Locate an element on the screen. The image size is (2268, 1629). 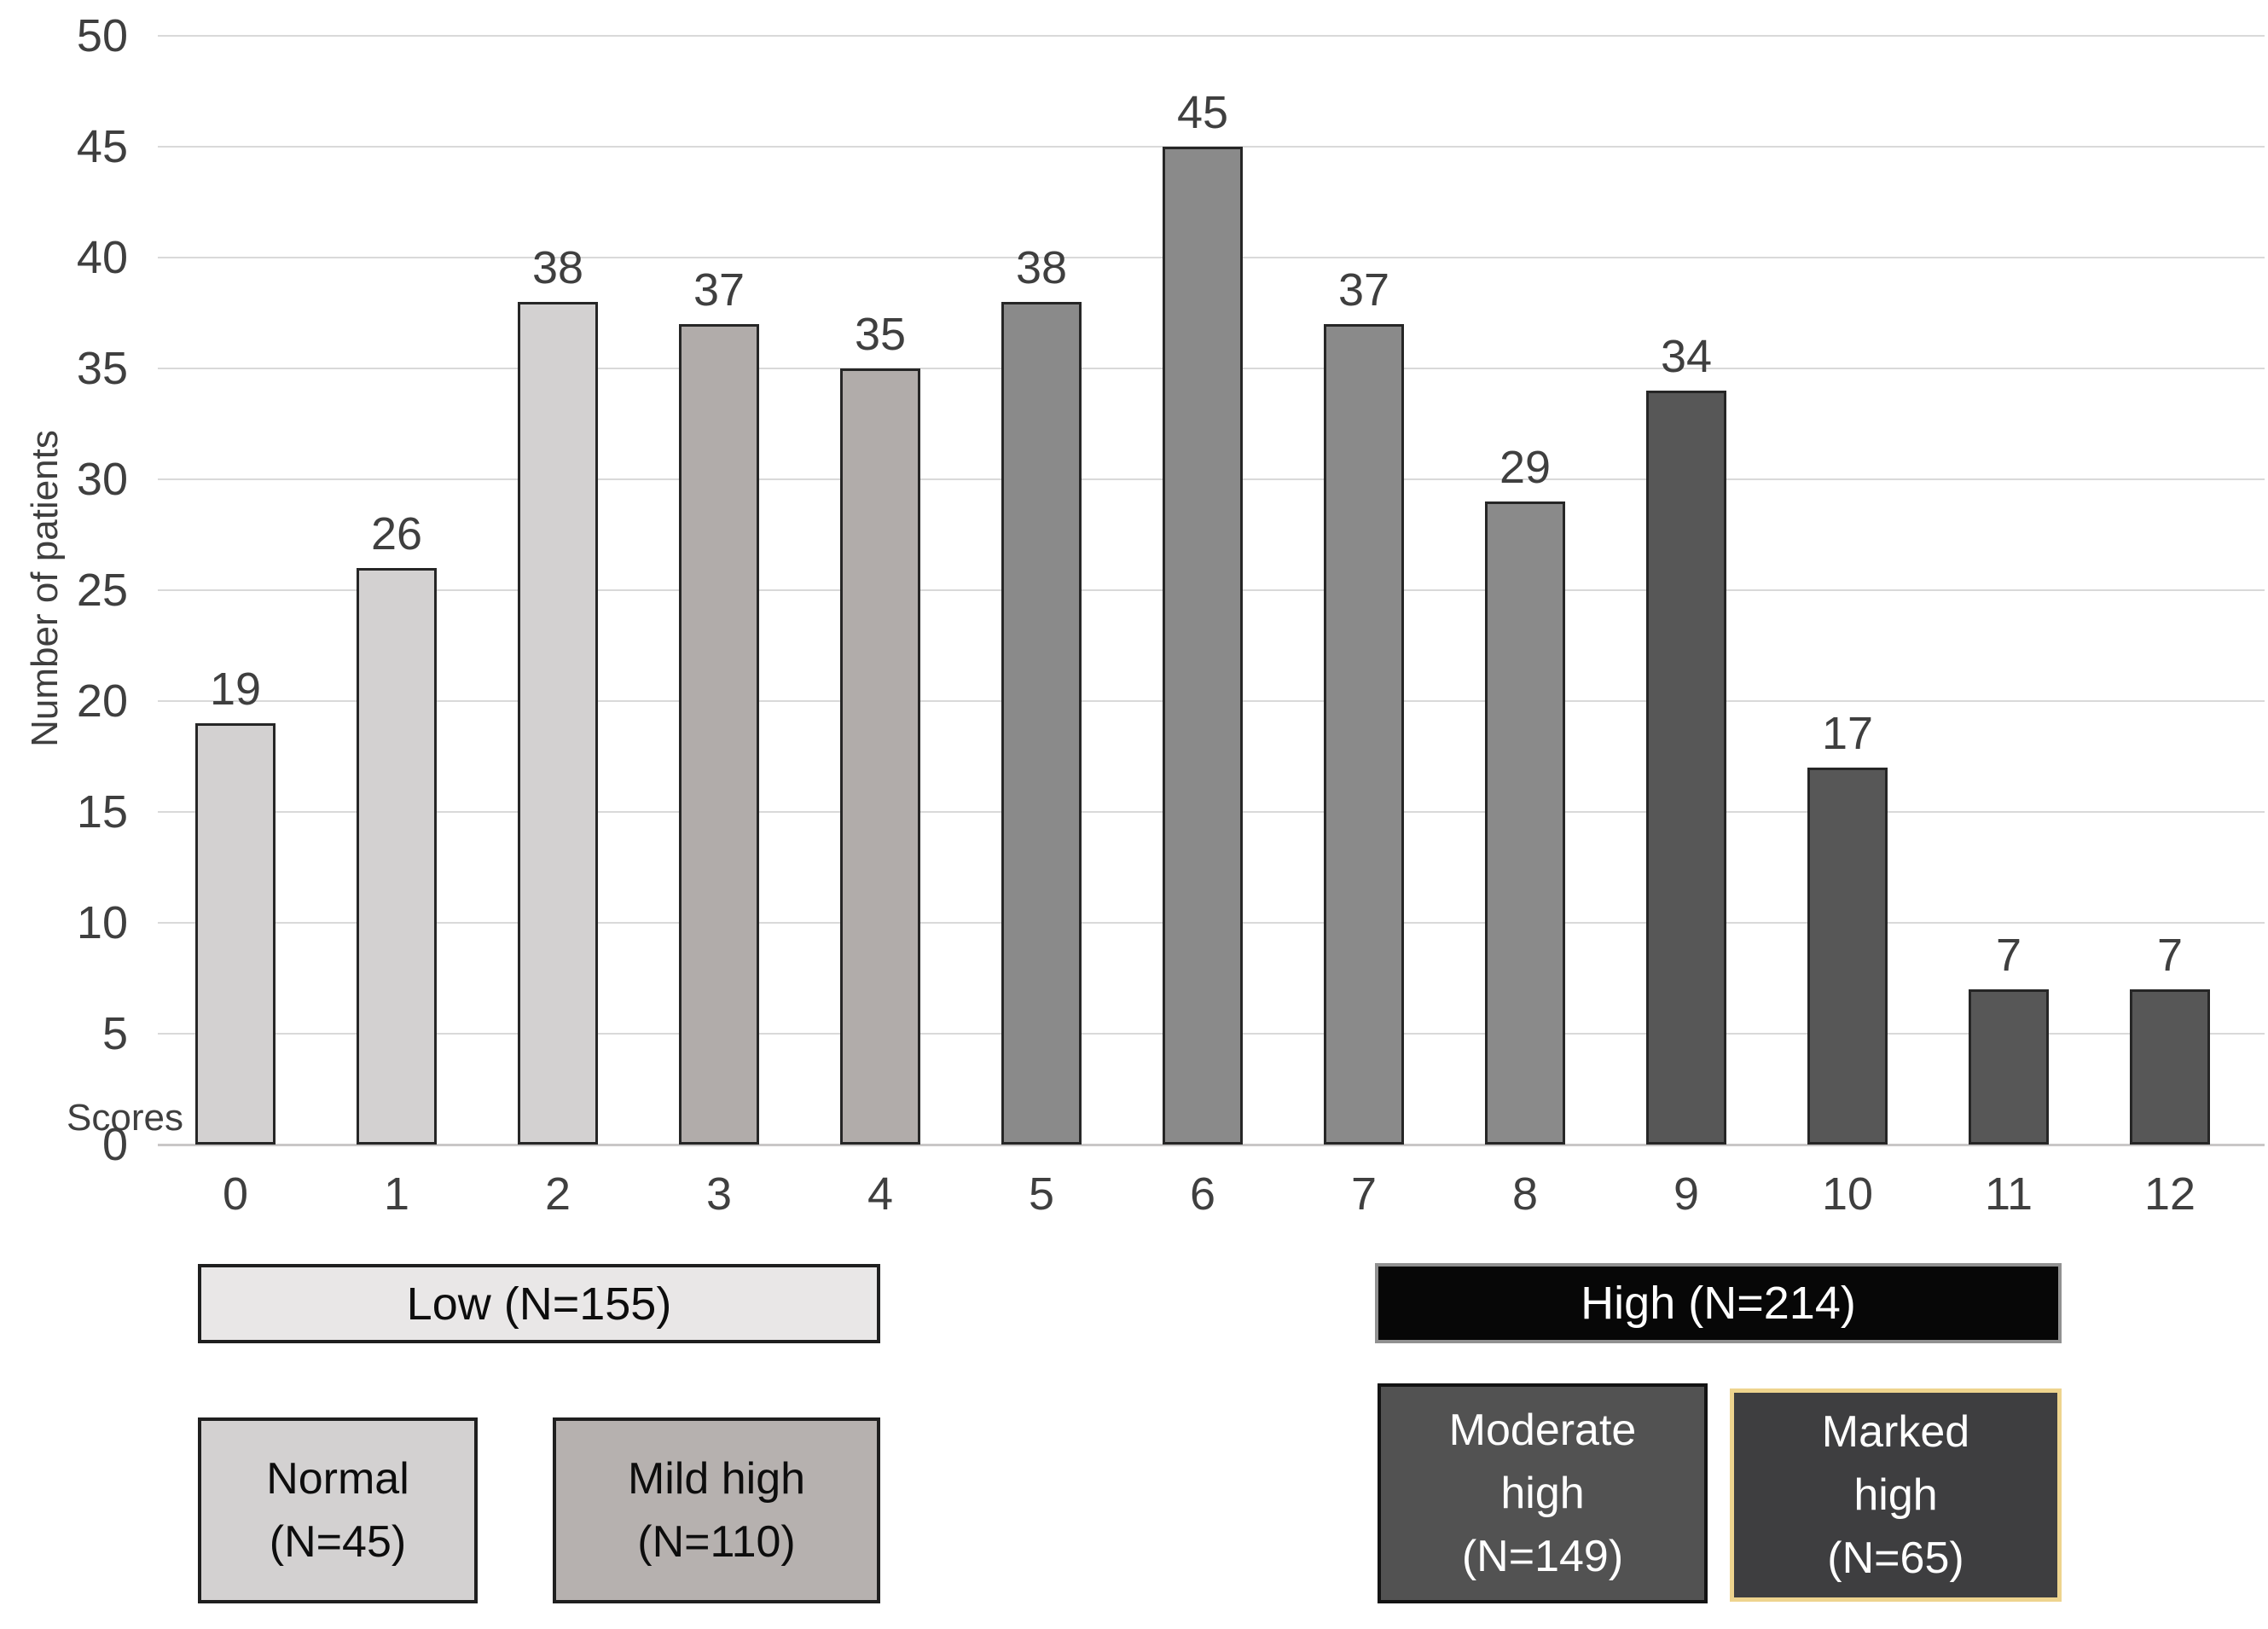
y-axis-tick-label: 20 is located at coordinates (102, 701).